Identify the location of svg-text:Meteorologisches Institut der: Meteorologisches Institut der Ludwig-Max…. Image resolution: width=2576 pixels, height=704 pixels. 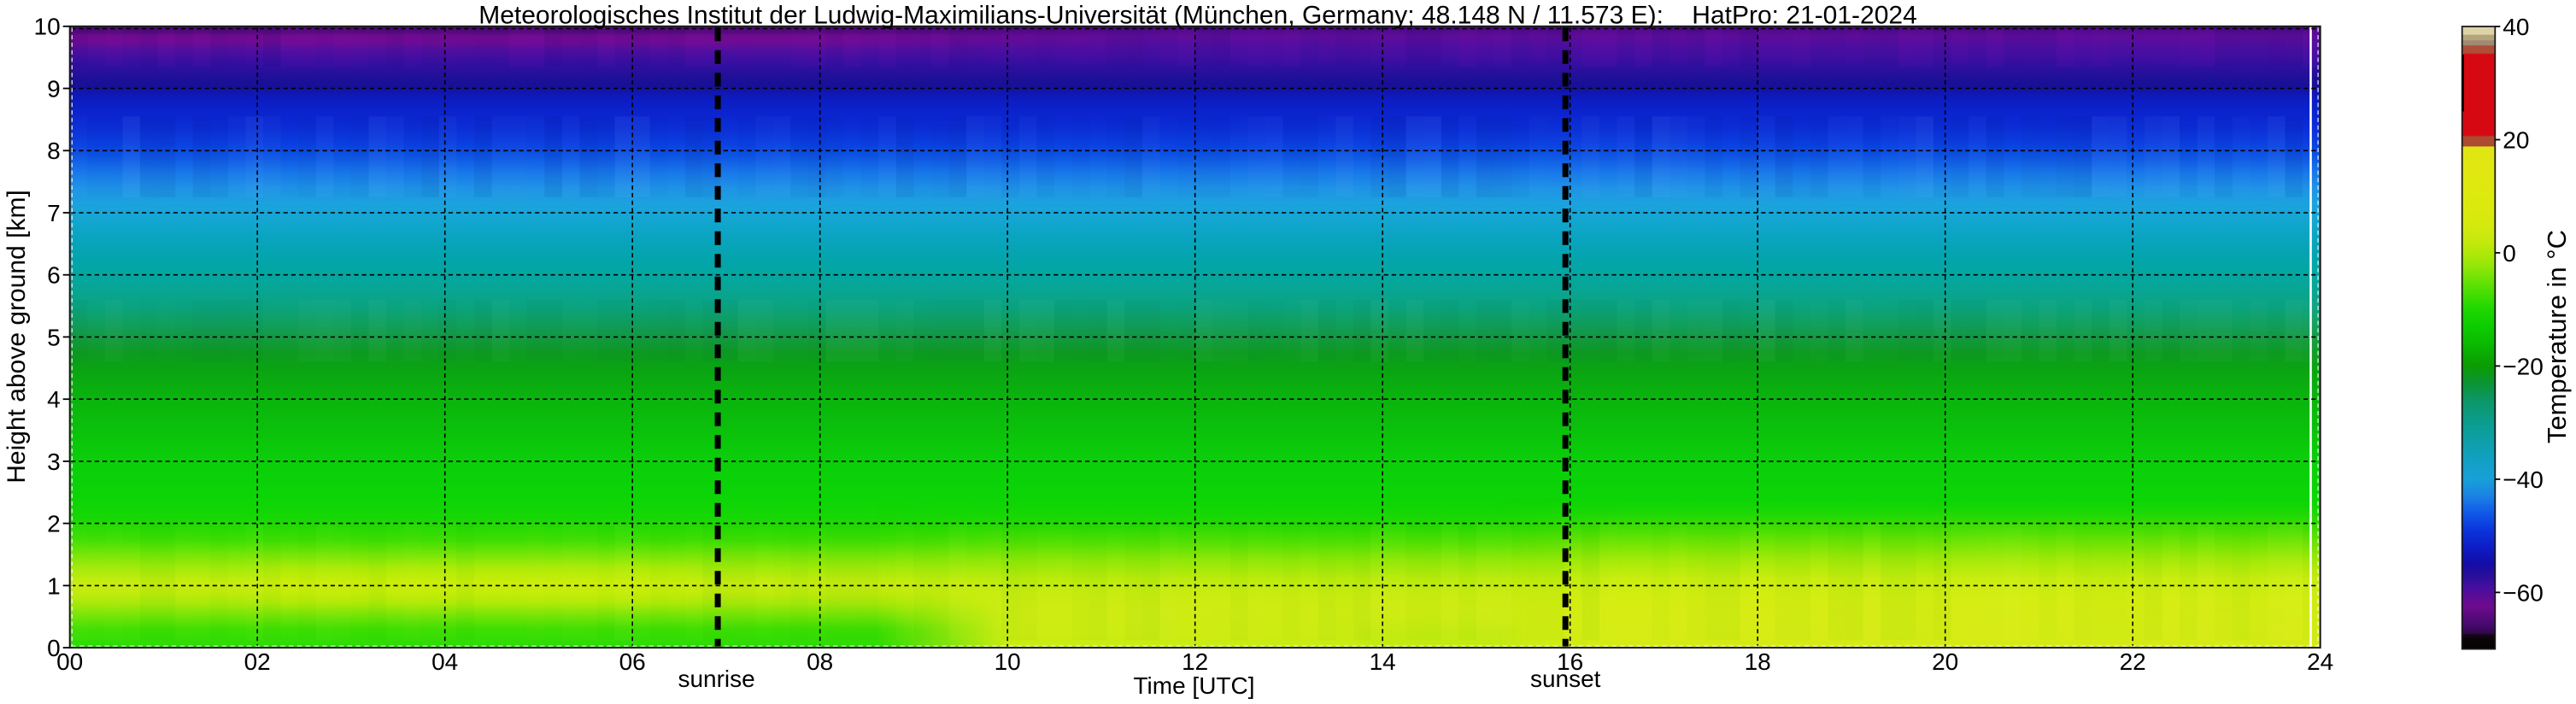
(1197, 16).